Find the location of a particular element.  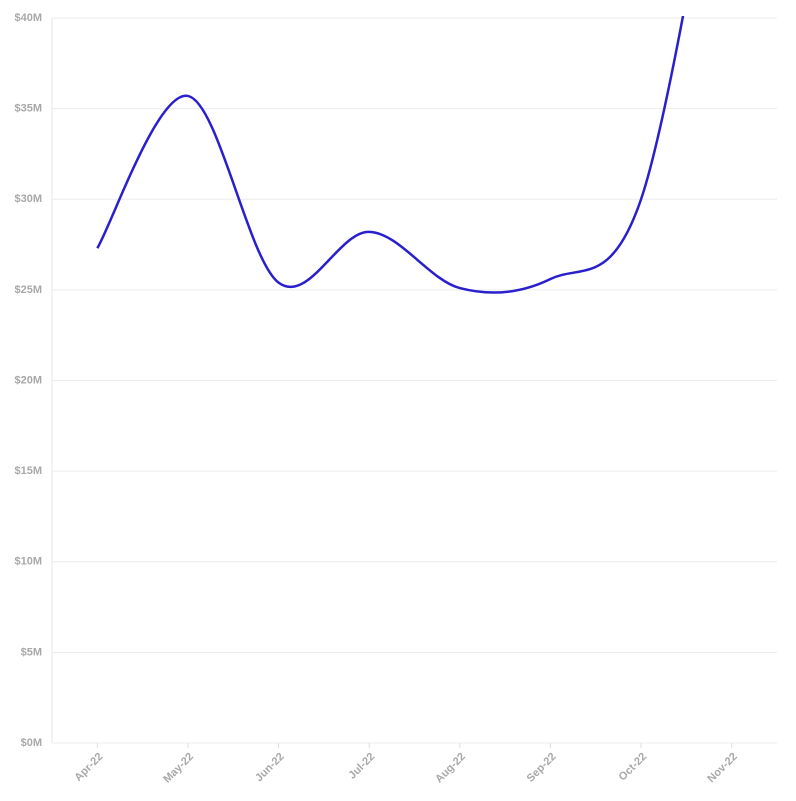

y-tick-label: $30M is located at coordinates (28, 199).